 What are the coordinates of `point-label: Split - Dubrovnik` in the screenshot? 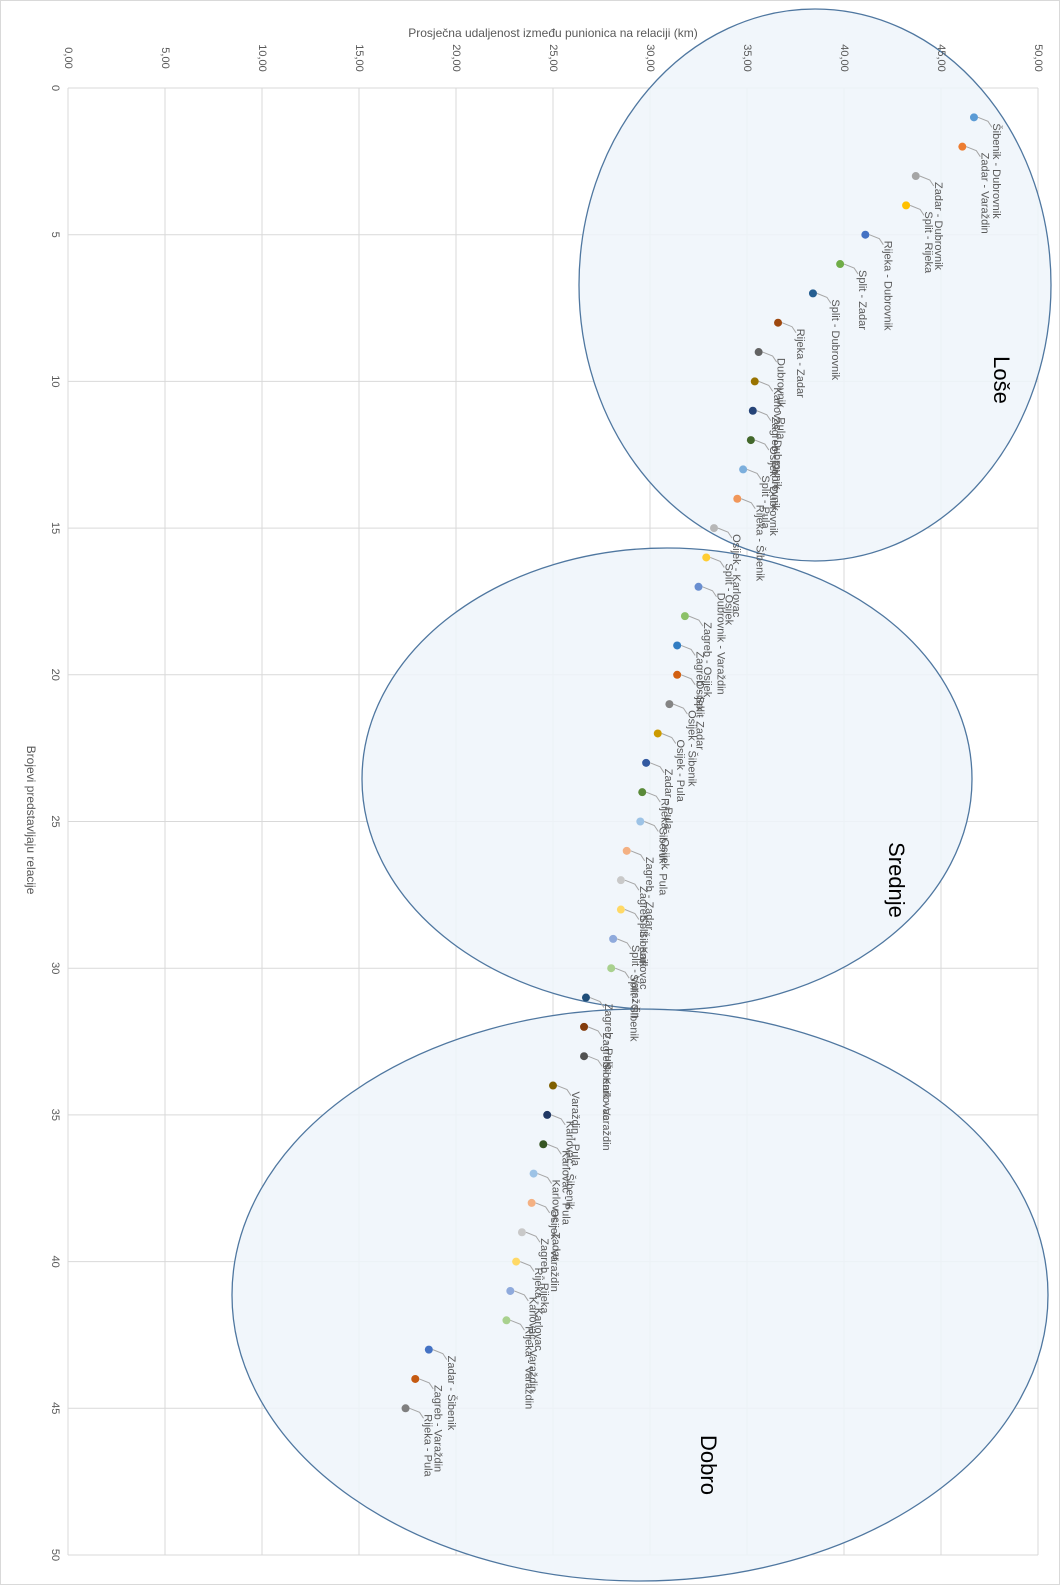 It's located at (835, 339).